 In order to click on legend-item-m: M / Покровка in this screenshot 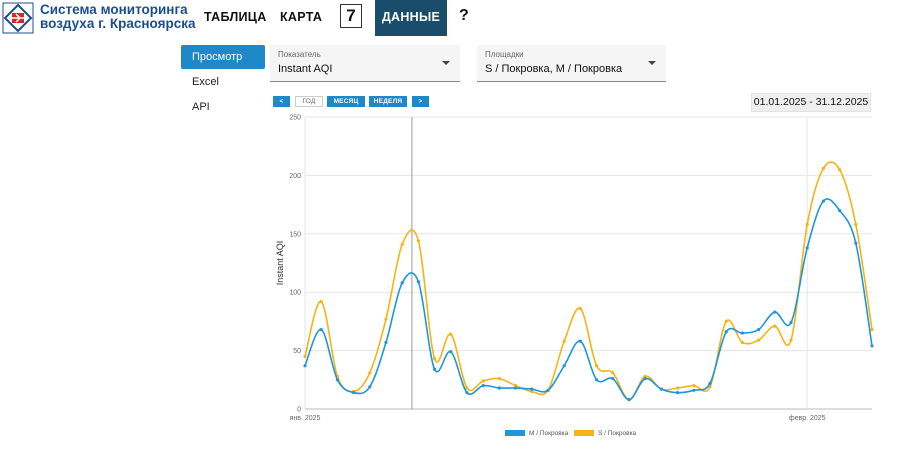, I will do `click(536, 434)`.